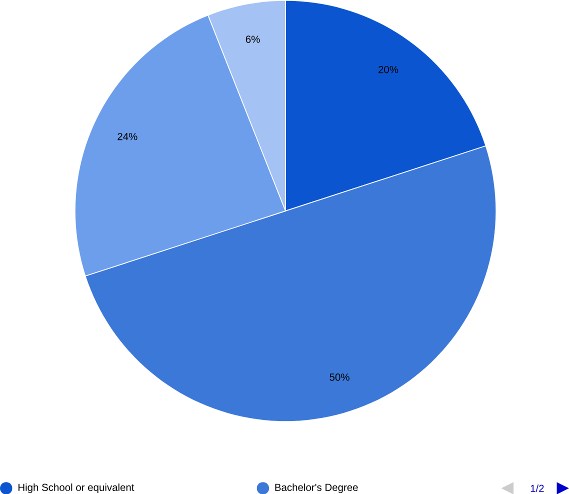 This screenshot has height=494, width=569. What do you see at coordinates (128, 136) in the screenshot?
I see `data-label: 24%` at bounding box center [128, 136].